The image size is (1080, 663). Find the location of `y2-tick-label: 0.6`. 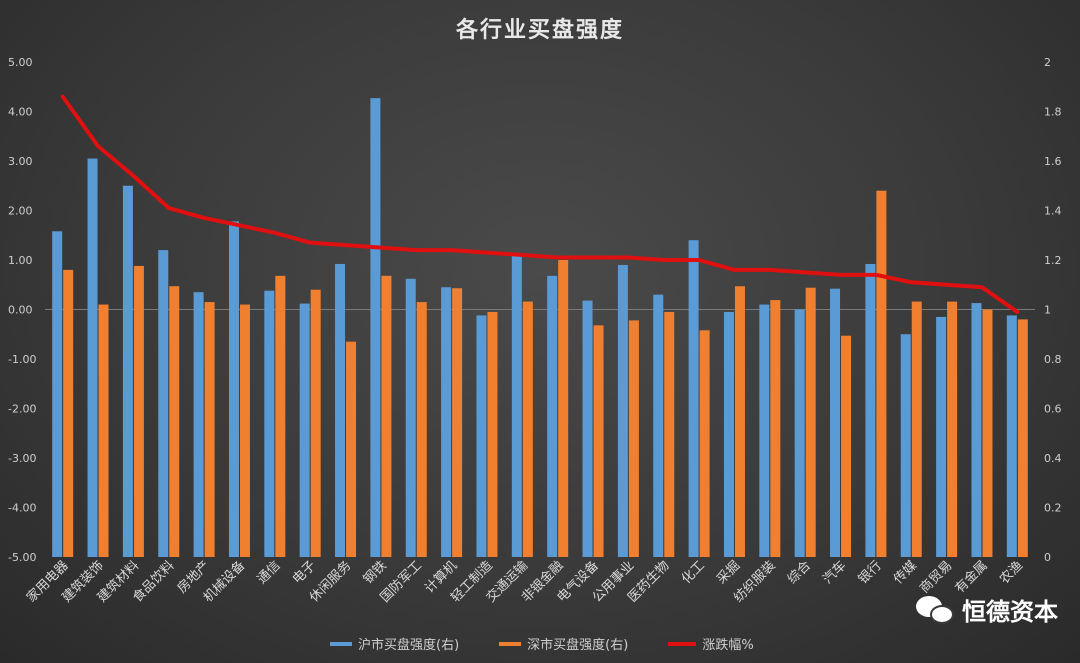

y2-tick-label: 0.6 is located at coordinates (1053, 409).